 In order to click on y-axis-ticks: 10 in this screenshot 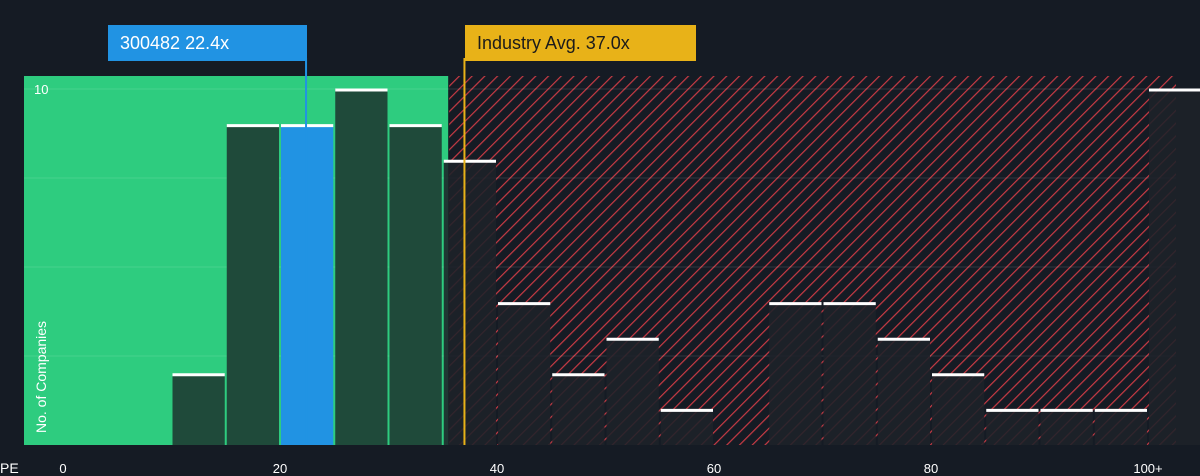, I will do `click(41, 89)`.